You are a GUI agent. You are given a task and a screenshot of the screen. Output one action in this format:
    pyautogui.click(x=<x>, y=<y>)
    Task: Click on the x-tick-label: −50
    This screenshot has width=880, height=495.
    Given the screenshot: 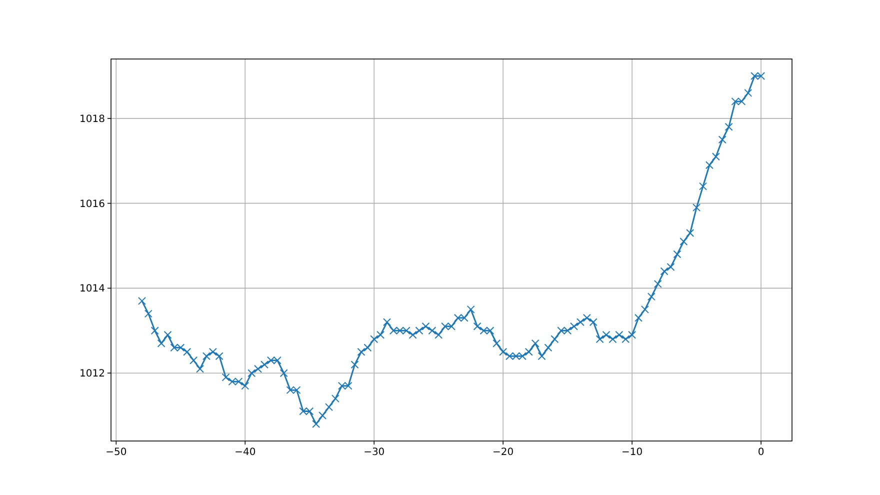 What is the action you would take?
    pyautogui.click(x=116, y=452)
    